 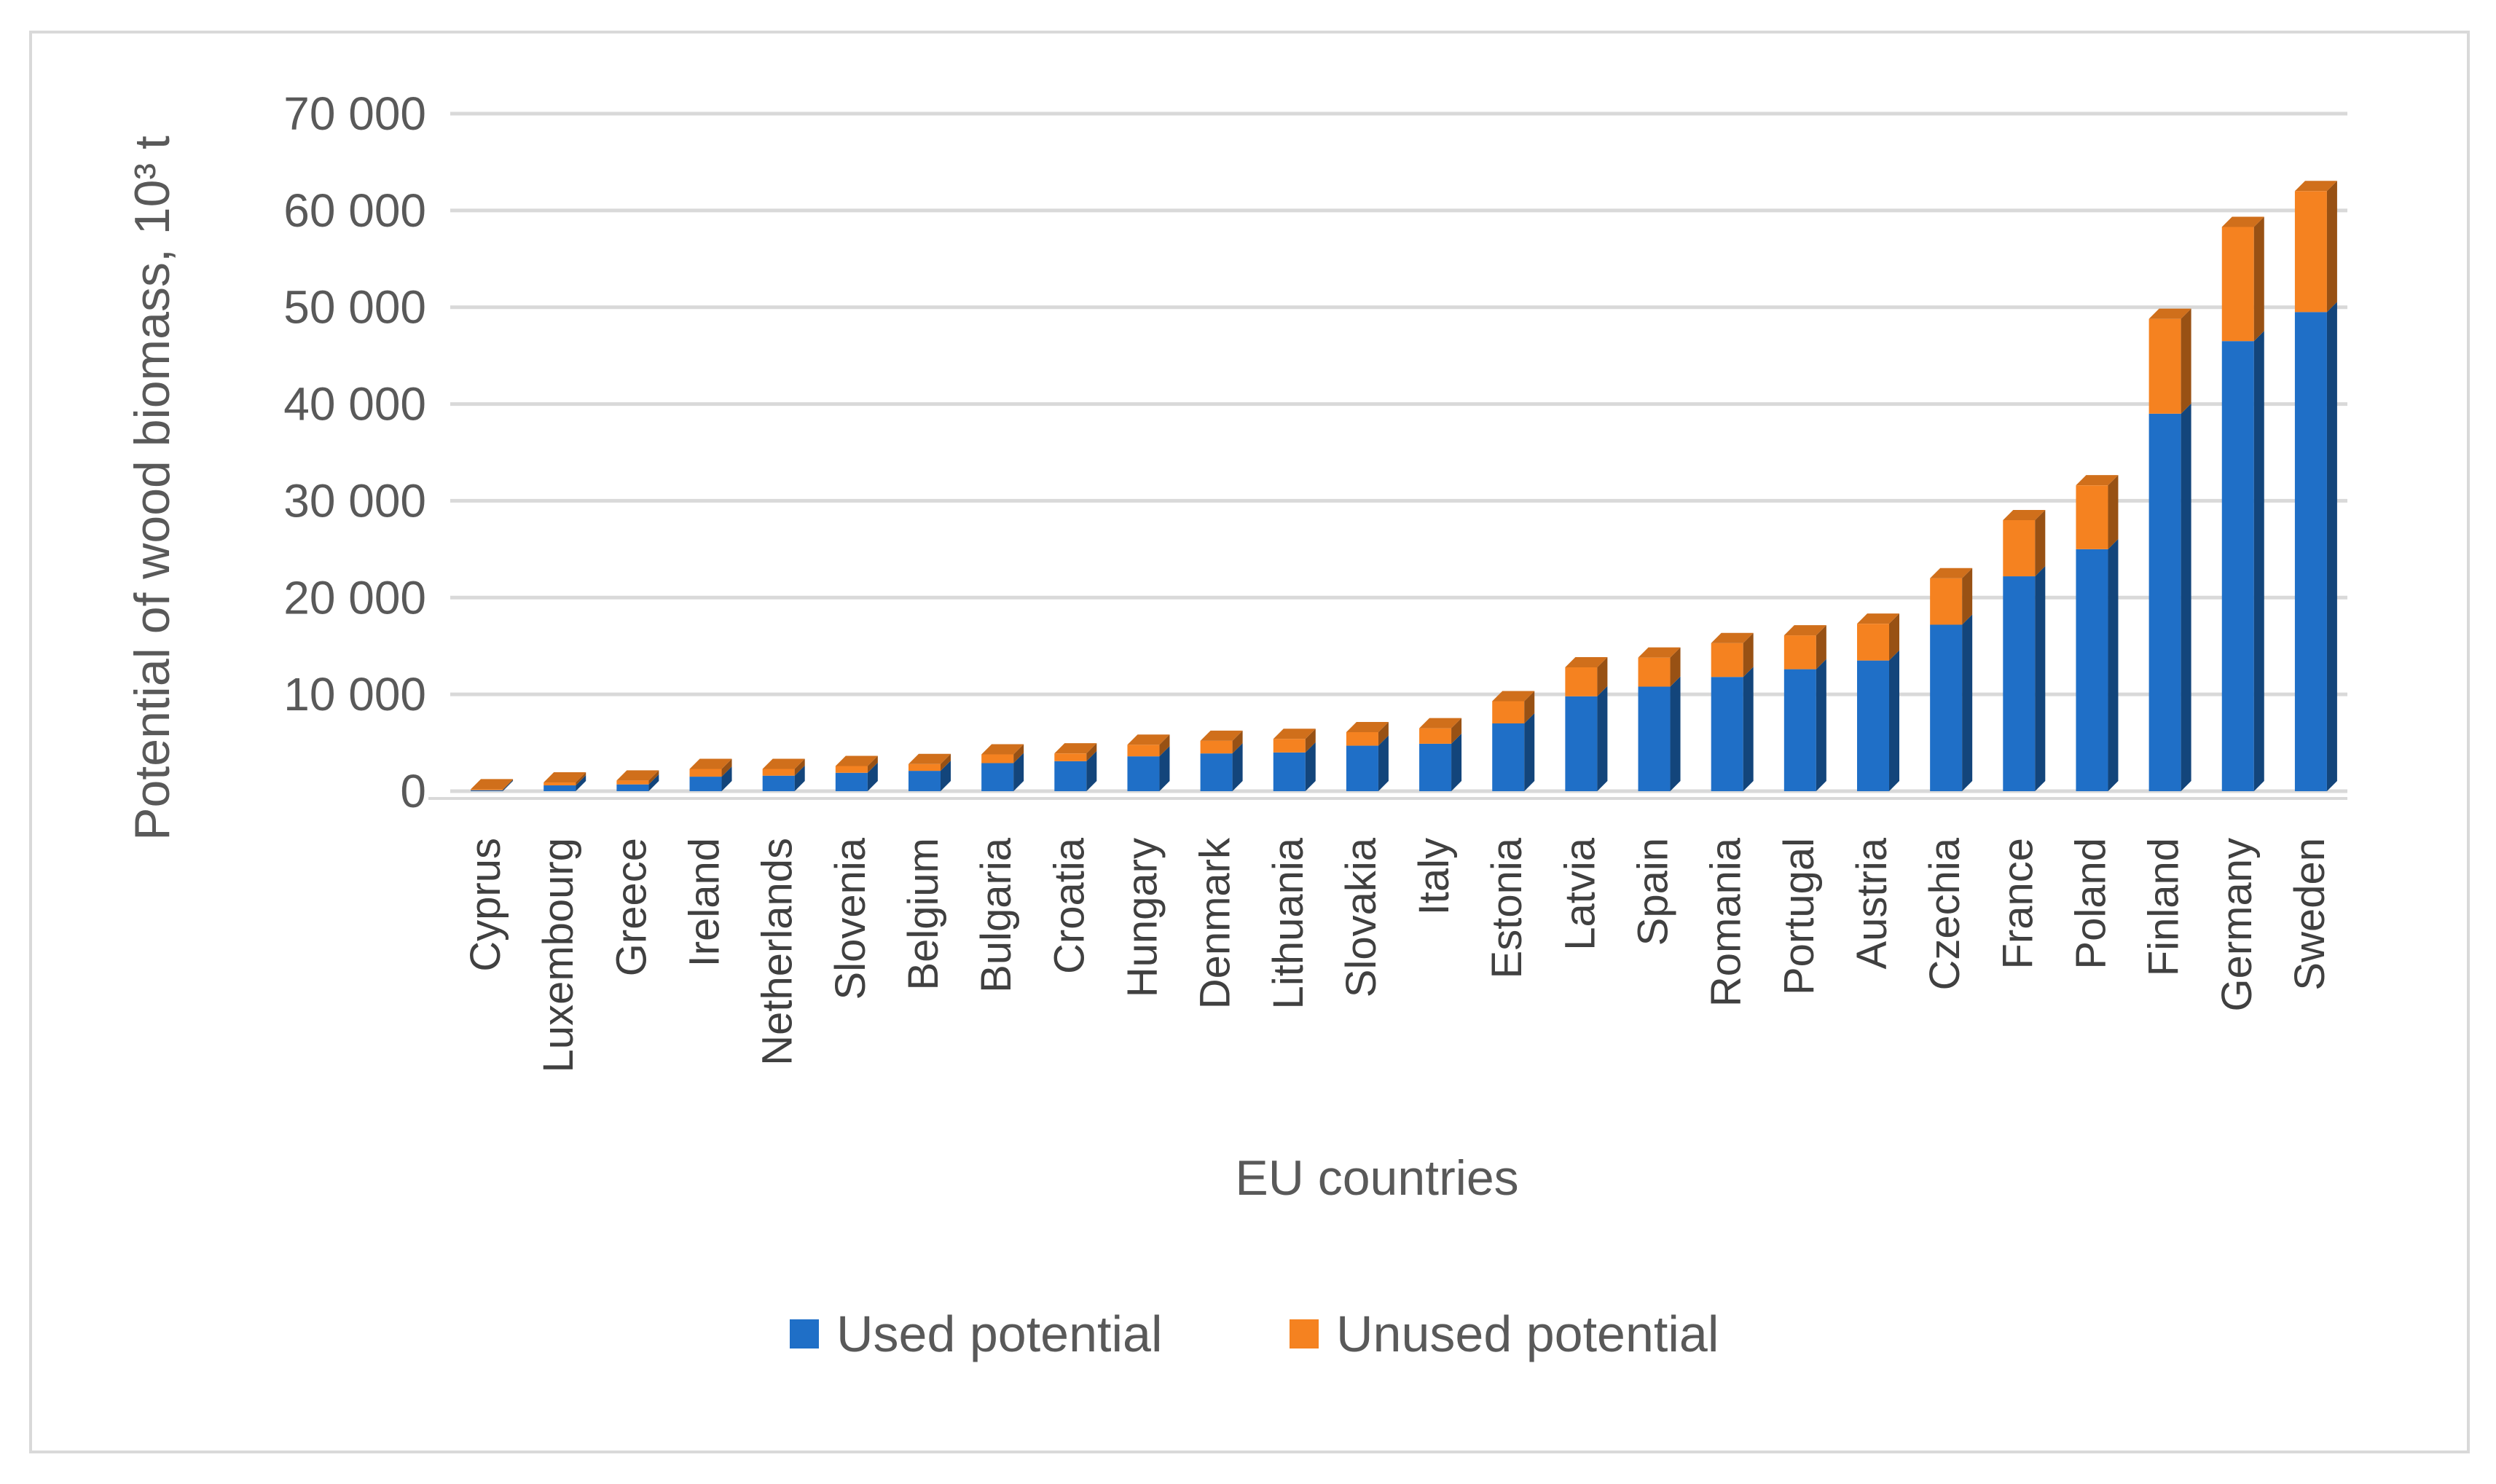 I want to click on bar-netherlands-used, so click(x=783, y=778).